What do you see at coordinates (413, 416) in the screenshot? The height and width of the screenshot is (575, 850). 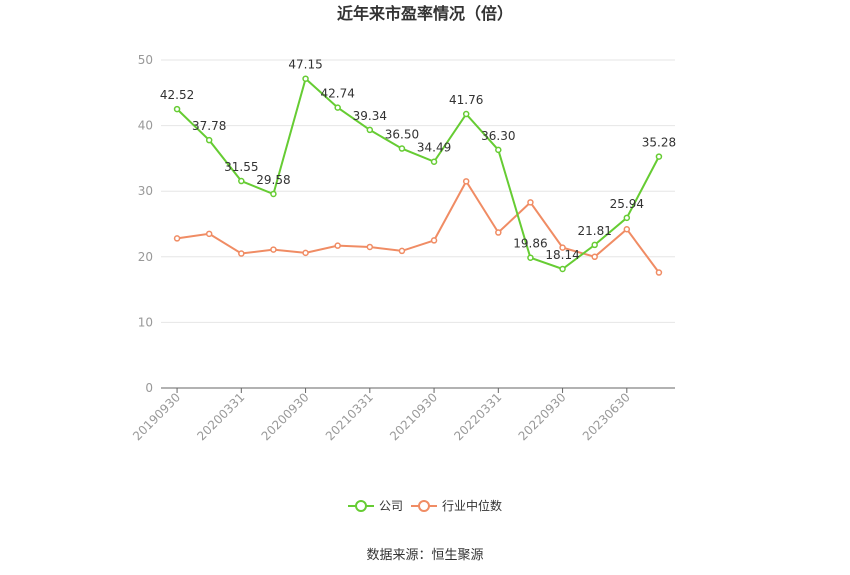 I see `x-tick-label-20210930: 20210930` at bounding box center [413, 416].